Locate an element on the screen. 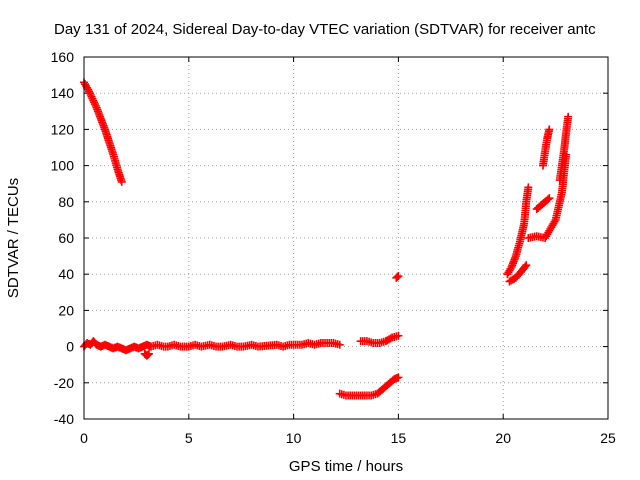 The width and height of the screenshot is (640, 480). x-tick-label: 20 is located at coordinates (503, 438).